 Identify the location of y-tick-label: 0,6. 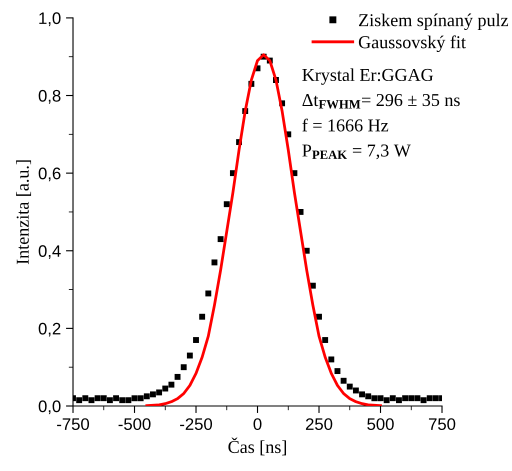
(49, 175).